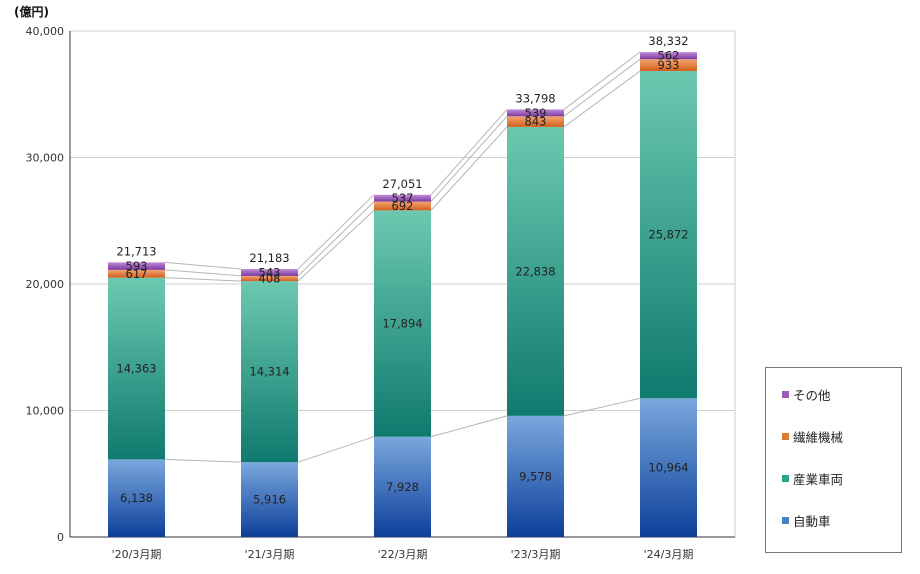 The width and height of the screenshot is (920, 574). I want to click on data-label: 9,578, so click(535, 476).